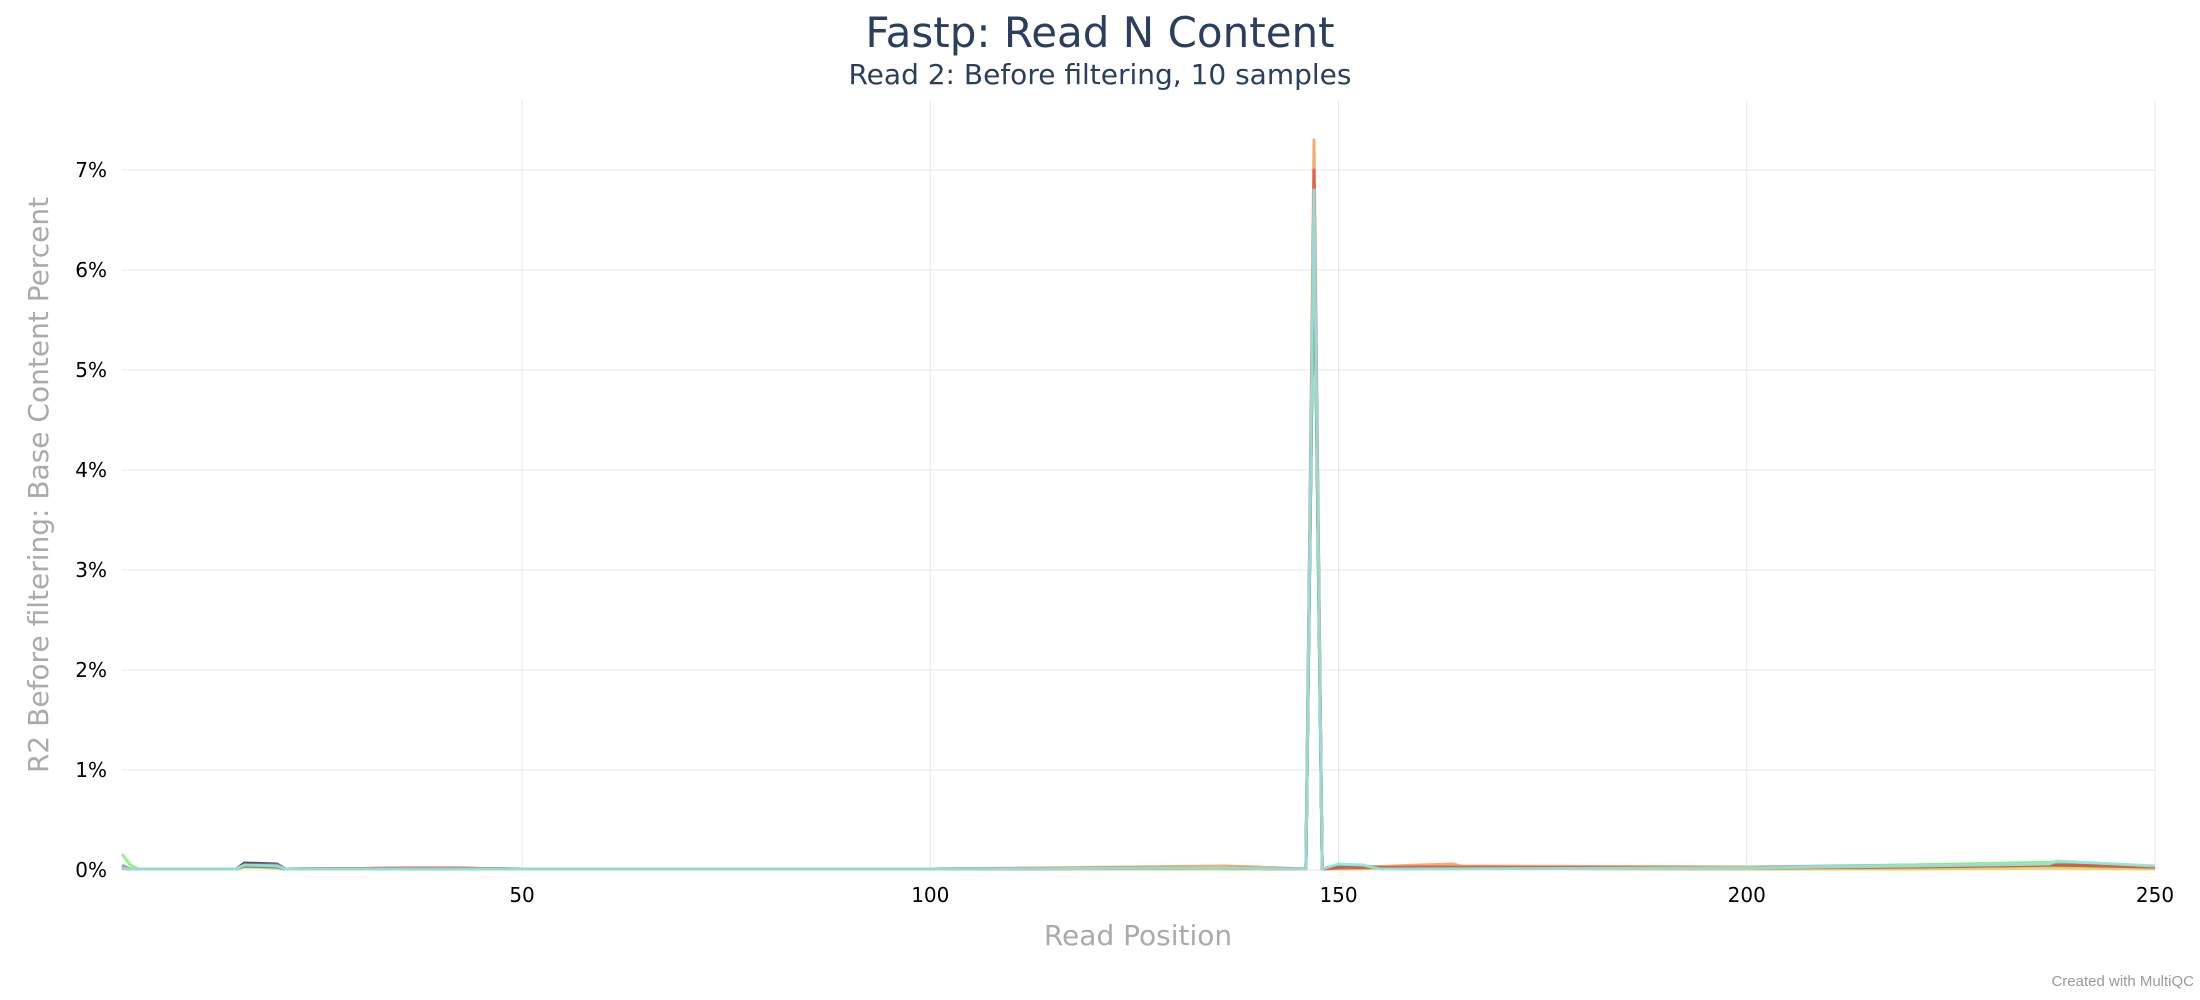  Describe the element at coordinates (91, 270) in the screenshot. I see `y-tick-label: 6%` at that location.